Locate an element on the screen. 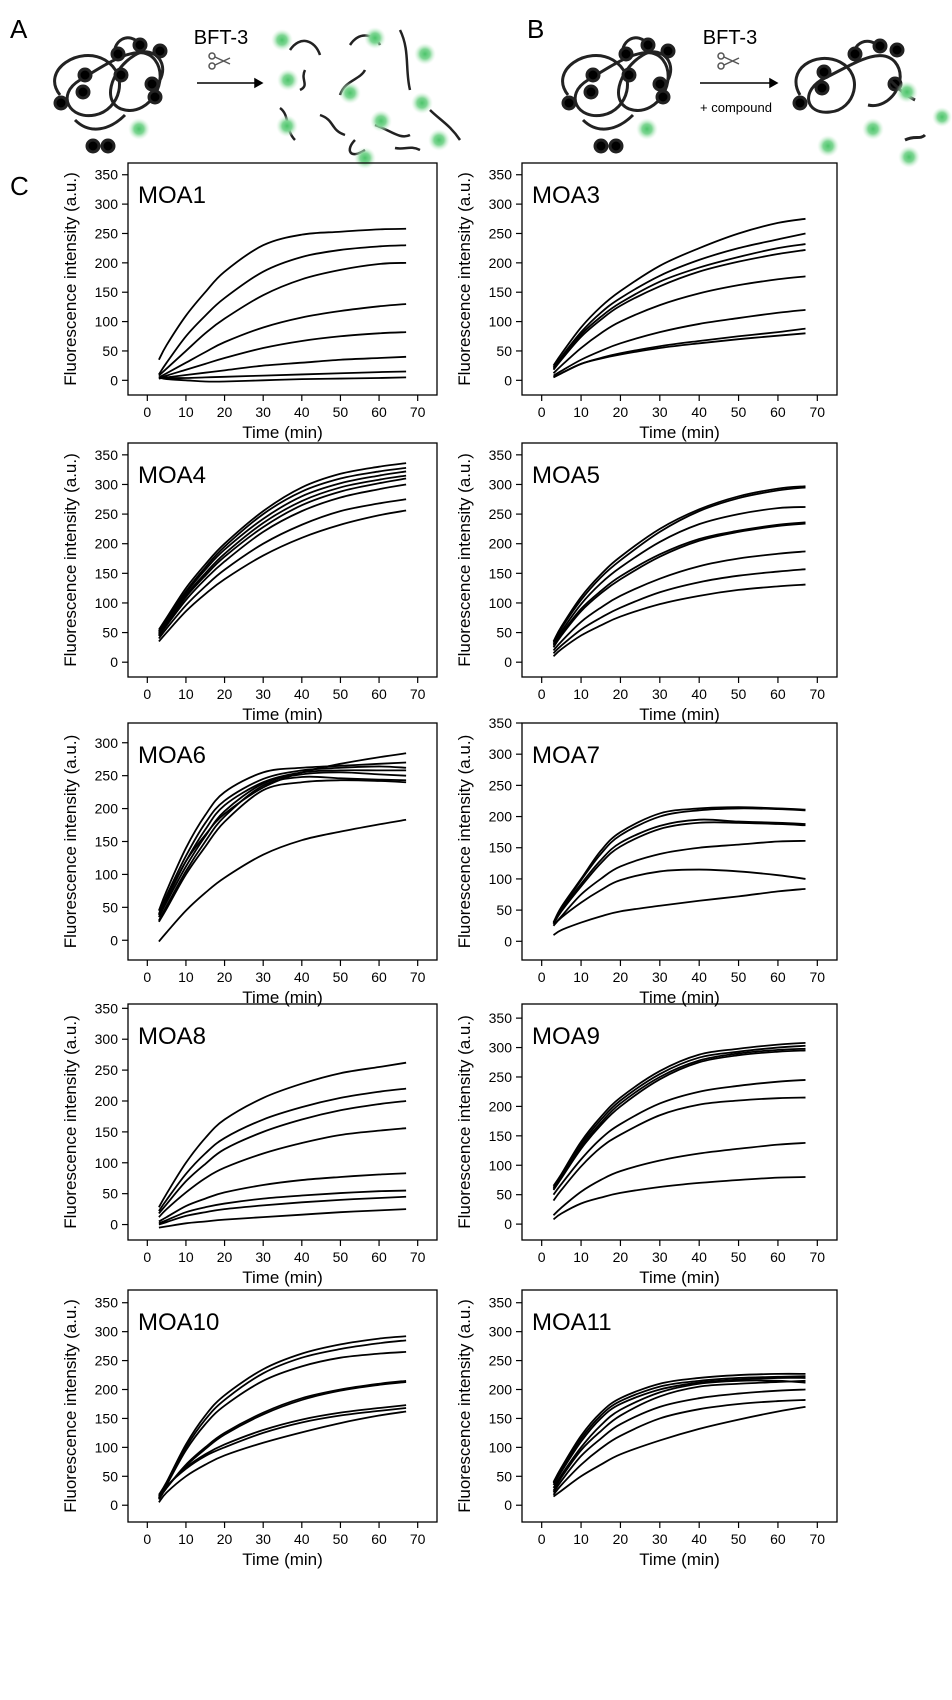  chart-title: MOA1 is located at coordinates (172, 195).